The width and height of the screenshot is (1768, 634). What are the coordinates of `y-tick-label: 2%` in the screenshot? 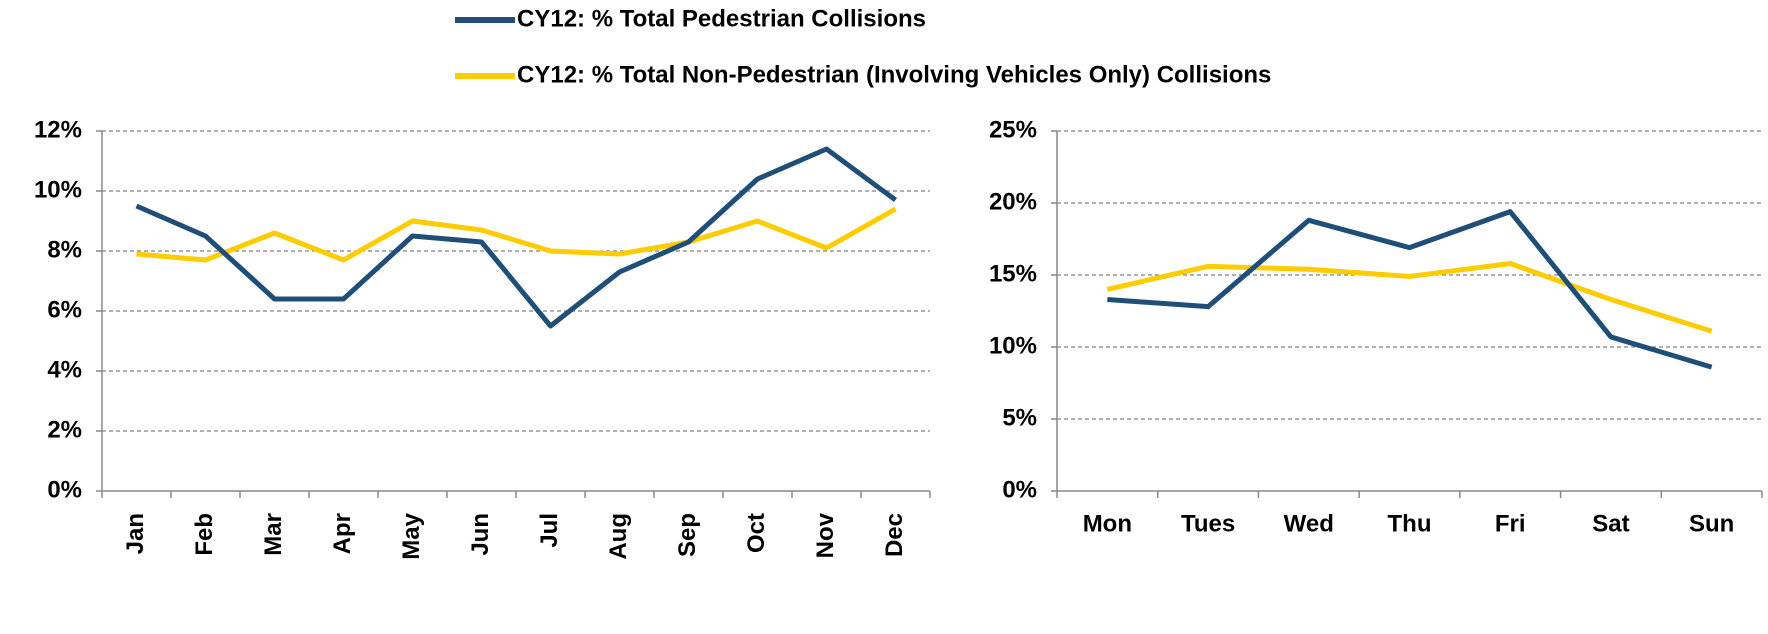 It's located at (64, 429).